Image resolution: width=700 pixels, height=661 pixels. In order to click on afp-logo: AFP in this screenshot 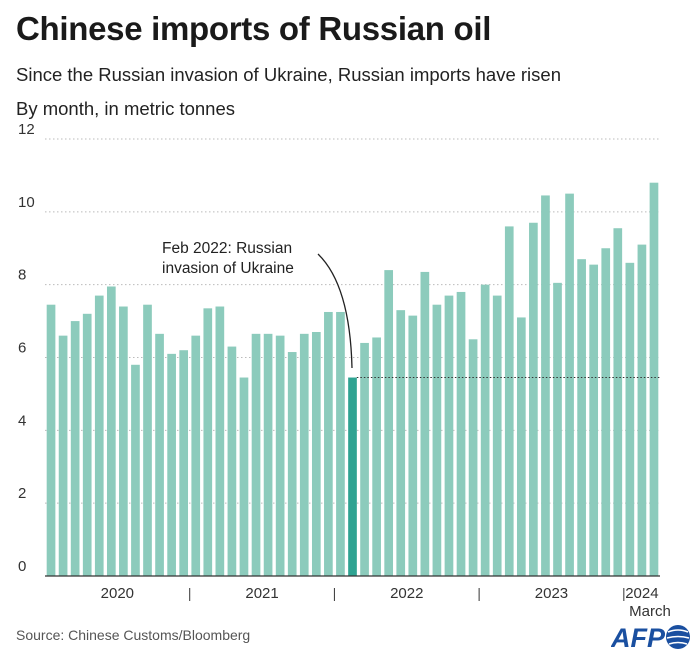, I will do `click(650, 638)`.